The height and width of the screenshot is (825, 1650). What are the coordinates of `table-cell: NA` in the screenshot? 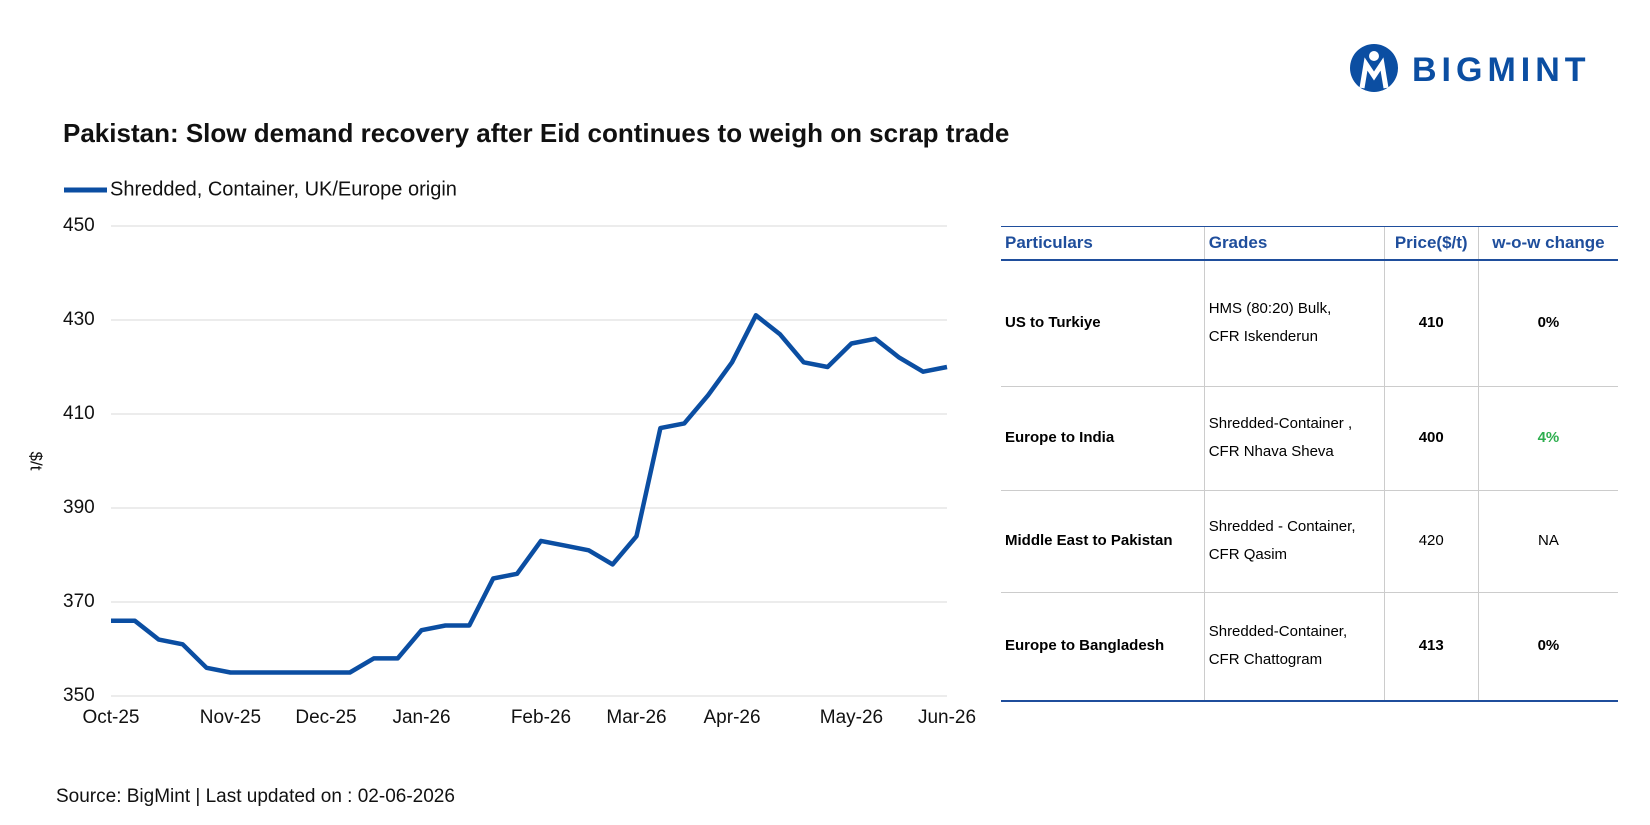 It's located at (1547, 541).